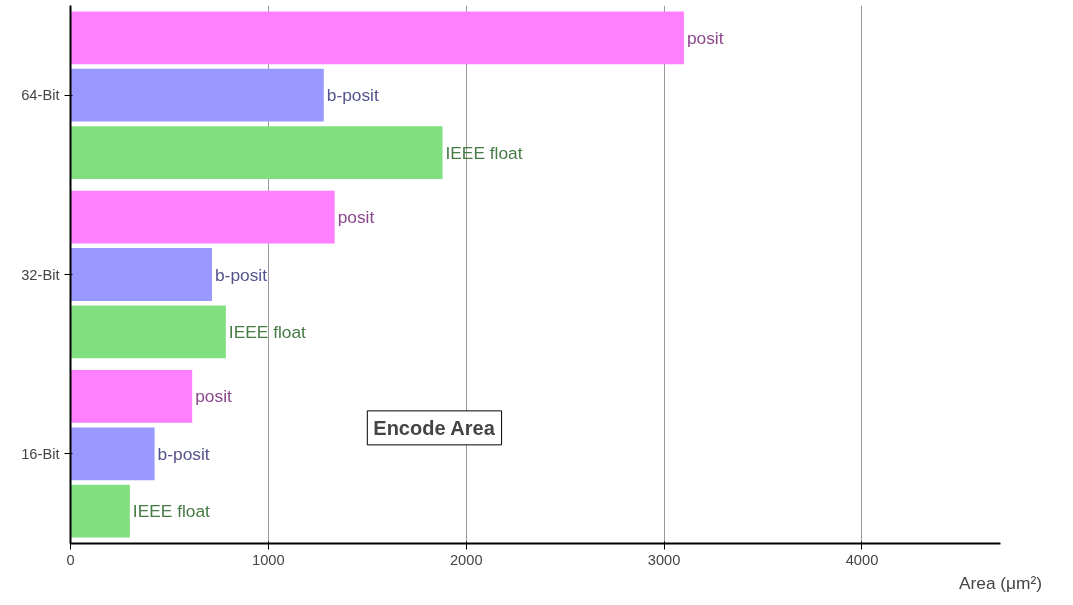  Describe the element at coordinates (664, 559) in the screenshot. I see `x-tick-label: 3000` at that location.